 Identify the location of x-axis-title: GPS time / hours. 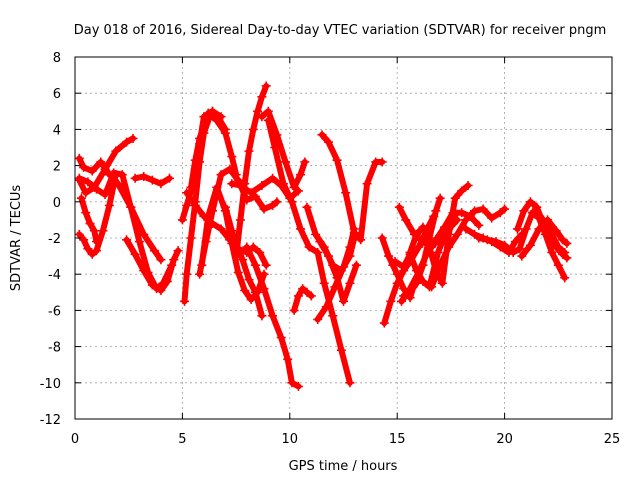
(343, 466).